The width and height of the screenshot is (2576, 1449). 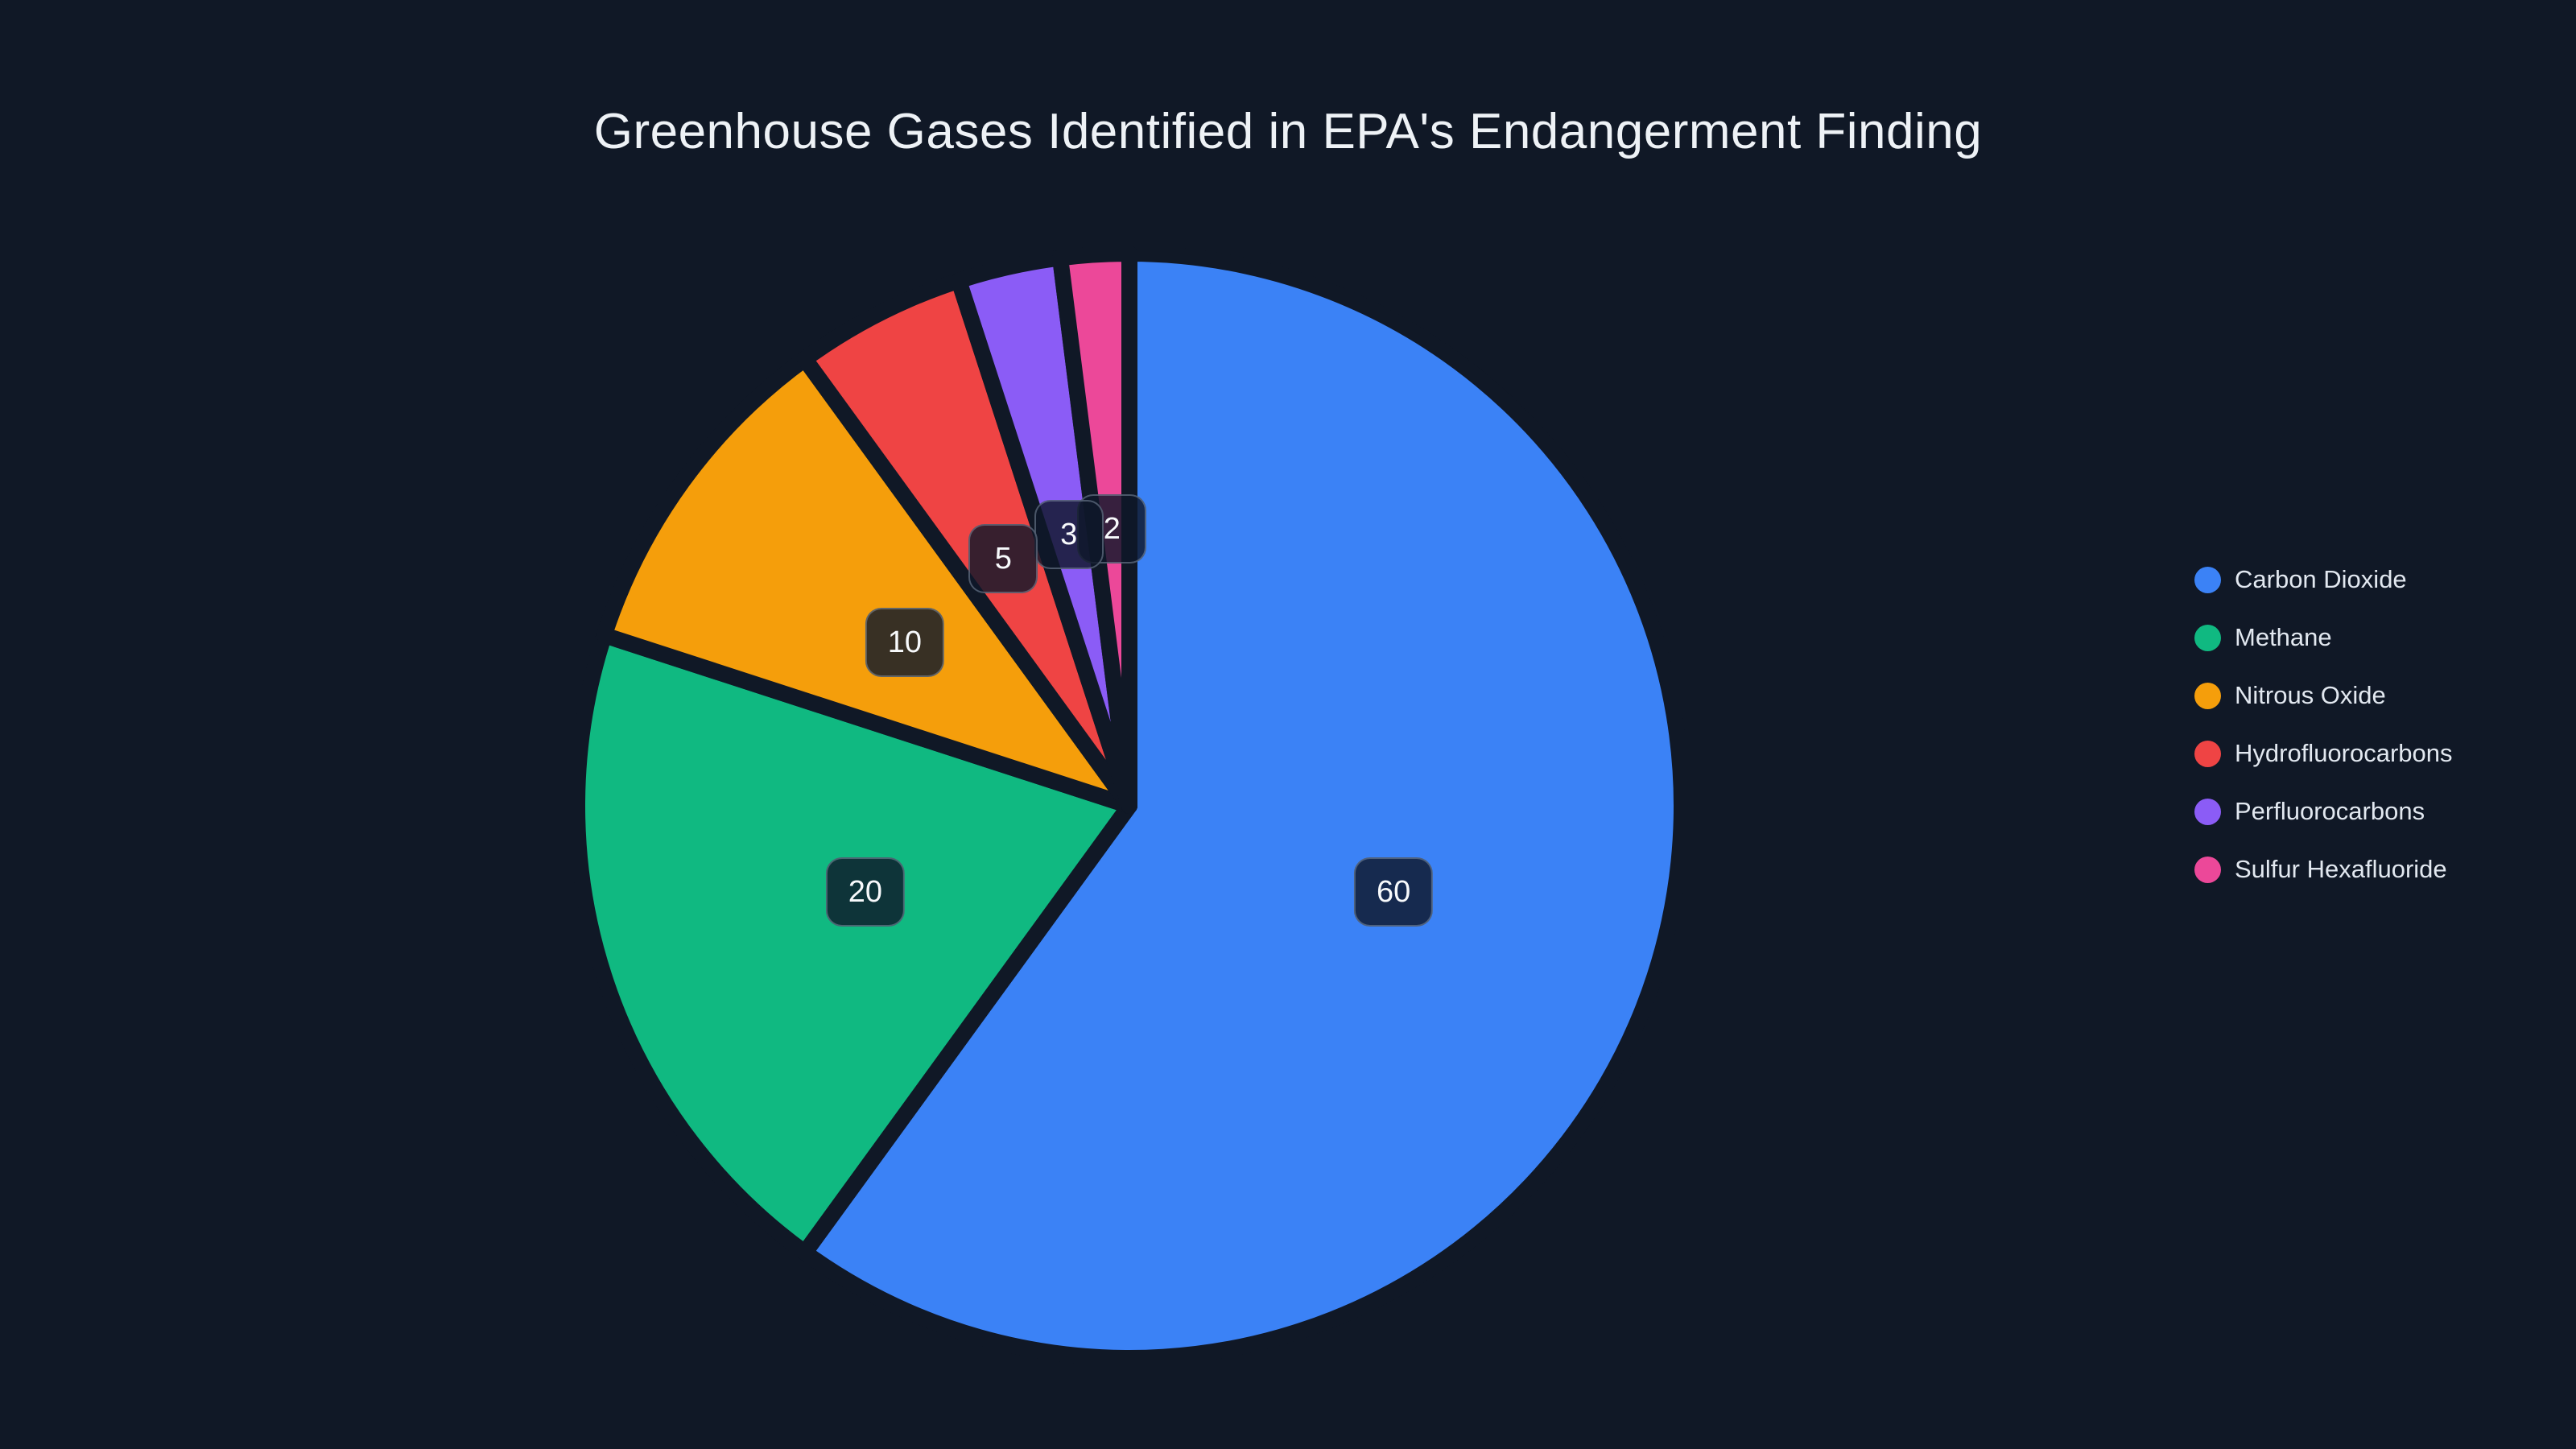 What do you see at coordinates (865, 892) in the screenshot?
I see `slice-value-label-methane: 20` at bounding box center [865, 892].